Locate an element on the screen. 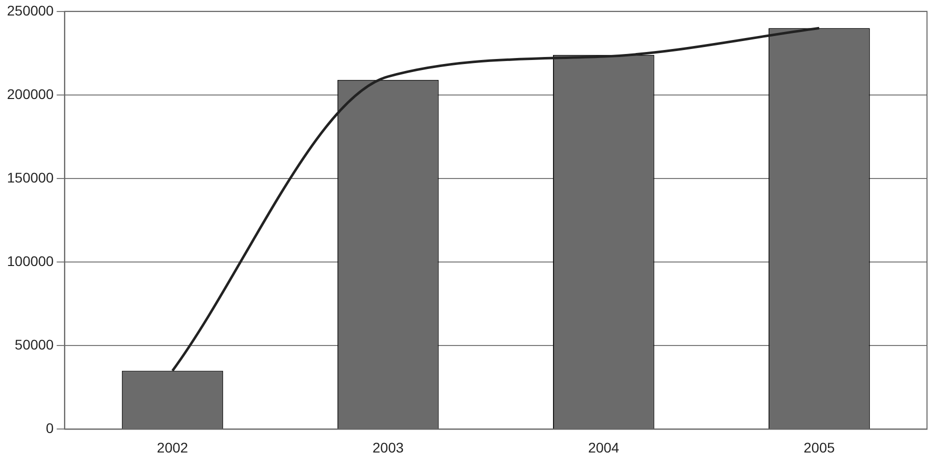 The width and height of the screenshot is (935, 464). y-tick-label: 150000 is located at coordinates (30, 177).